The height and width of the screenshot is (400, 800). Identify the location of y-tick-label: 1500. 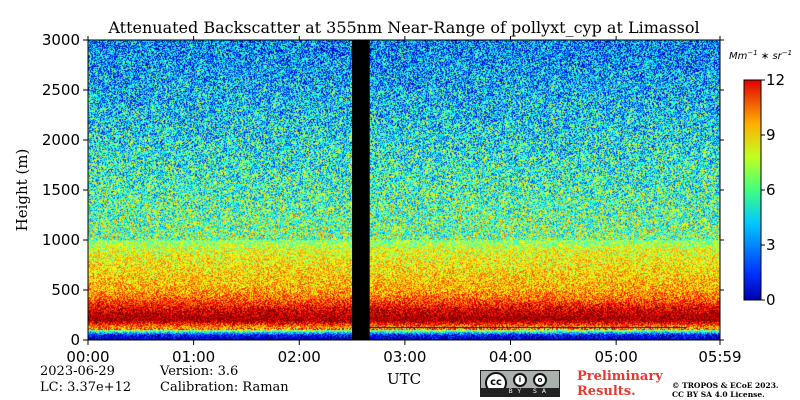
(61, 190).